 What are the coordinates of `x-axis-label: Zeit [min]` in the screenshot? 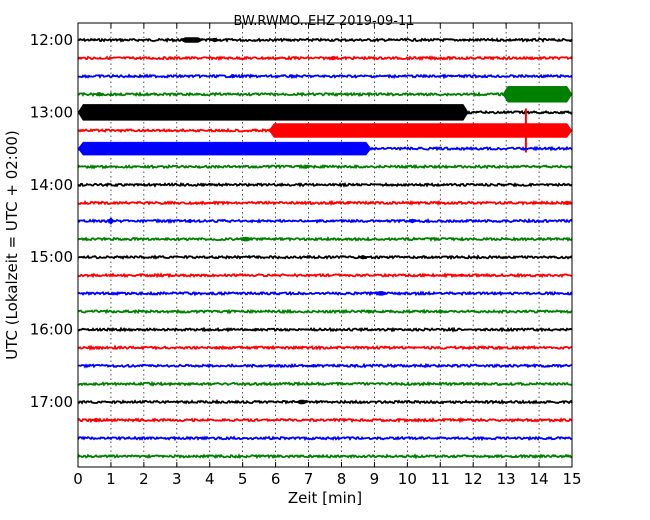 It's located at (325, 498).